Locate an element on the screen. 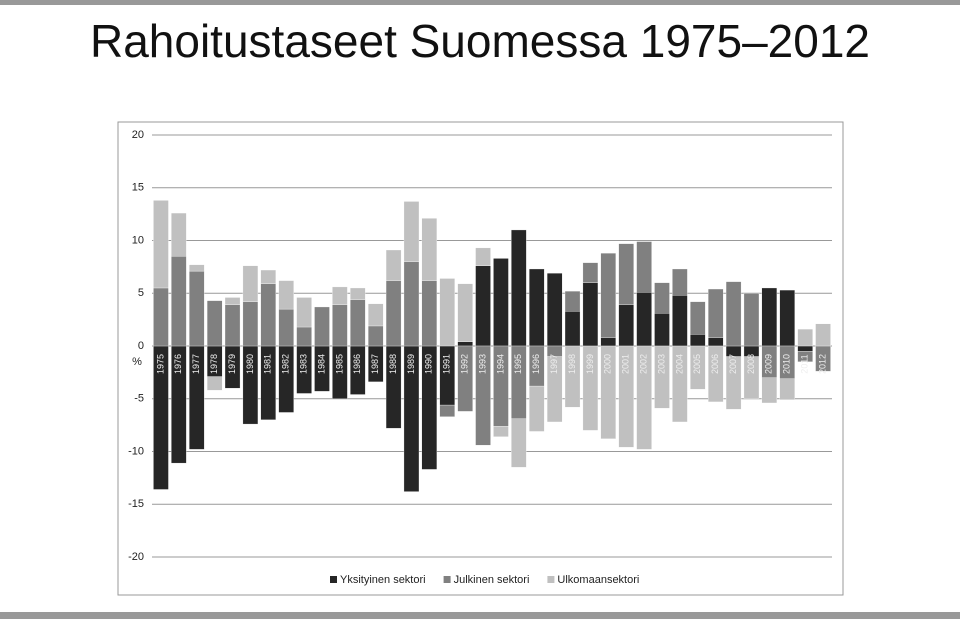 Image resolution: width=960 pixels, height=624 pixels. x-tick-label: 2004 is located at coordinates (679, 364).